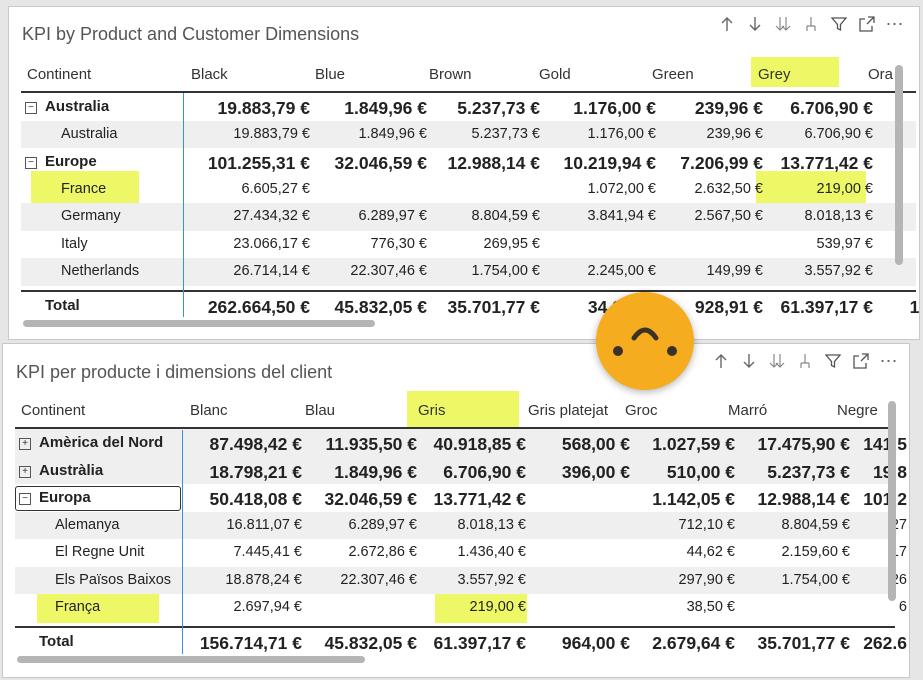 The height and width of the screenshot is (680, 923). What do you see at coordinates (209, 74) in the screenshot?
I see `column-header: Black` at bounding box center [209, 74].